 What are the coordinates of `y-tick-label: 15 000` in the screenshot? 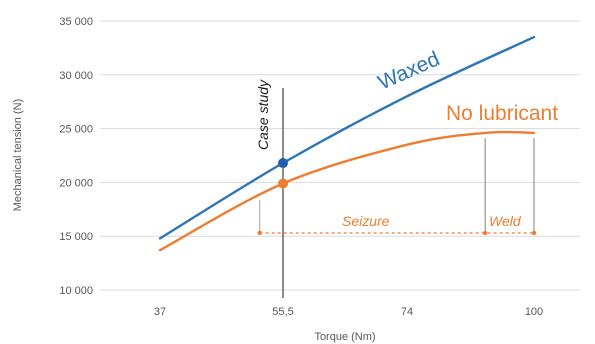 It's located at (76, 237).